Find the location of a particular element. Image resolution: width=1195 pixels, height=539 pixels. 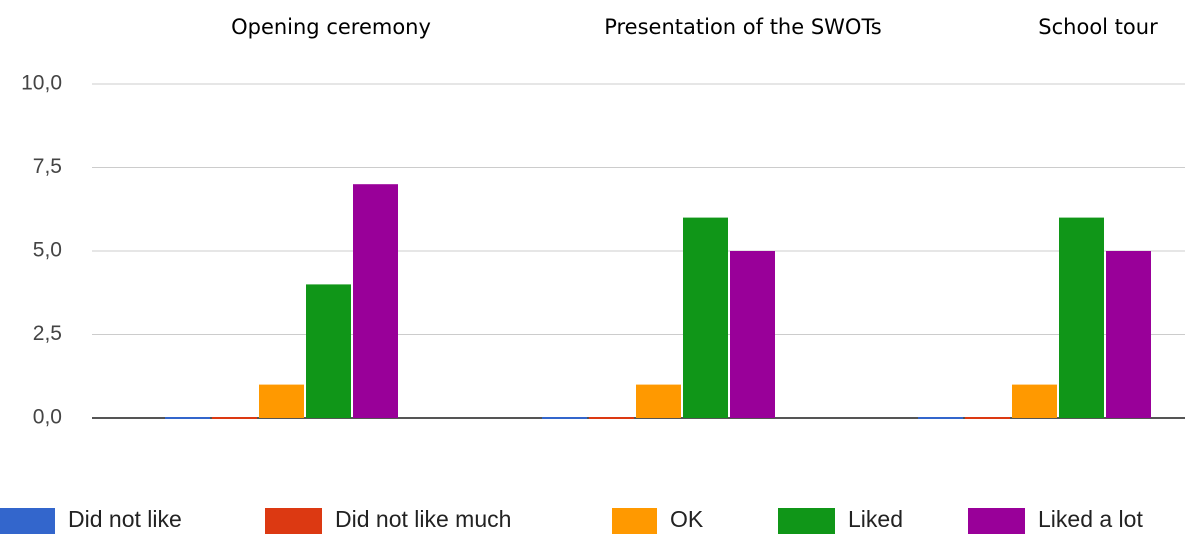

legend-label: Did not like is located at coordinates (125, 519).